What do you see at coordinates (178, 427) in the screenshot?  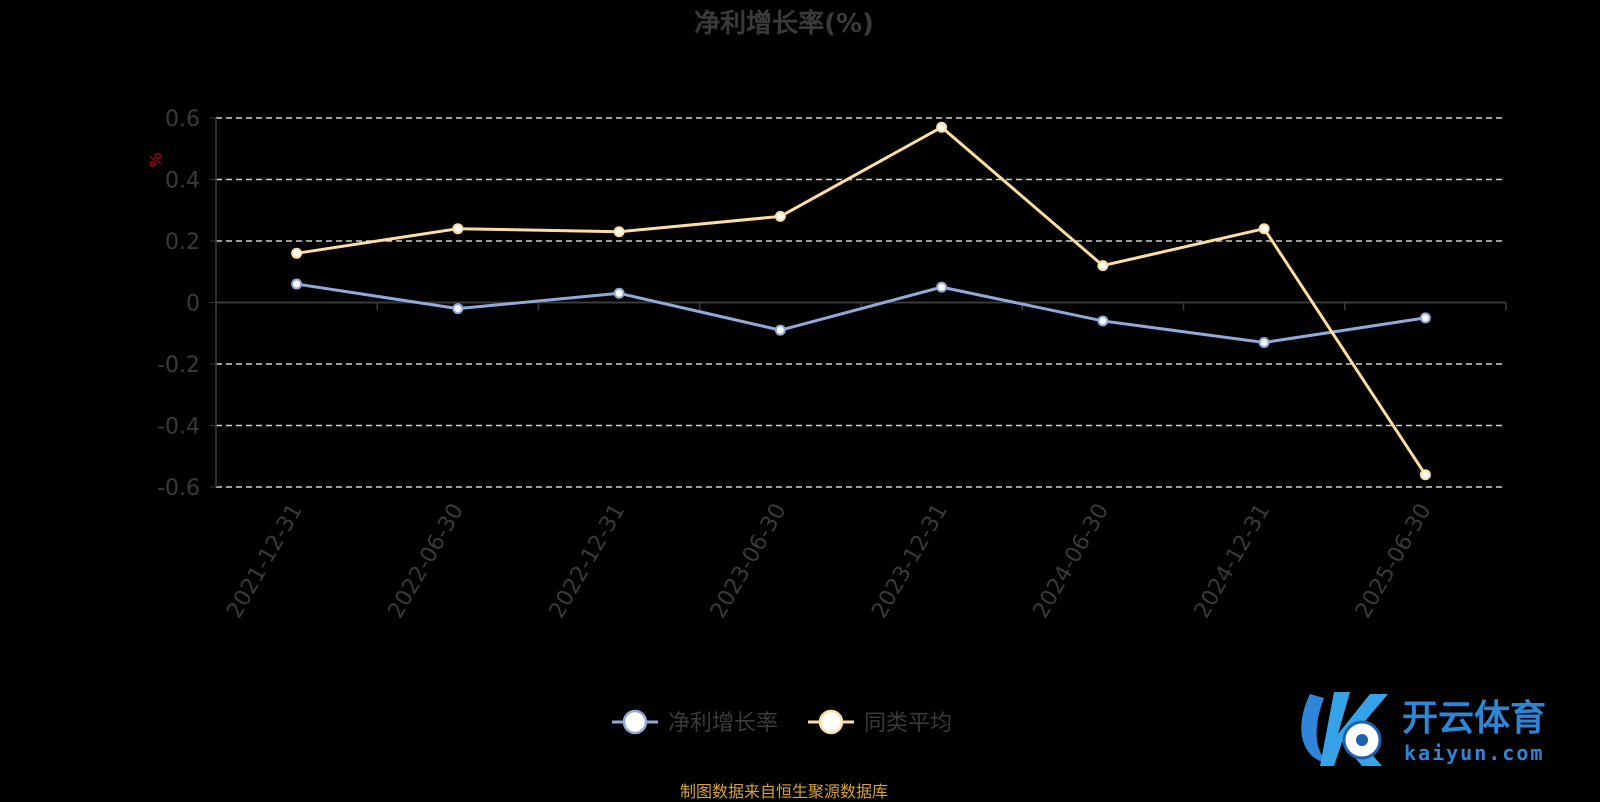 I see `y-tick-label: -0.4` at bounding box center [178, 427].